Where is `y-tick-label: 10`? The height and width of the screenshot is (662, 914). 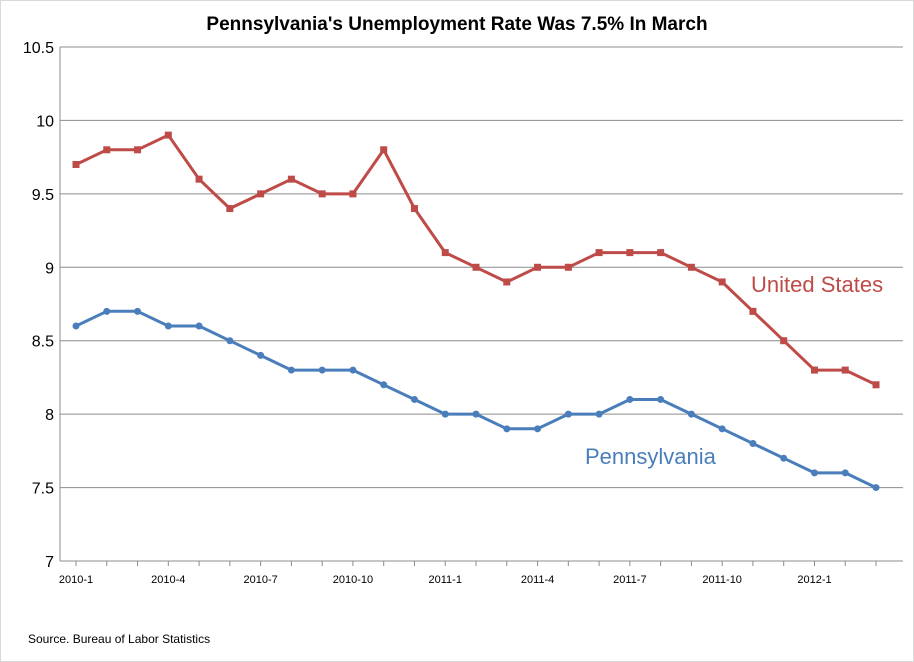 y-tick-label: 10 is located at coordinates (45, 121).